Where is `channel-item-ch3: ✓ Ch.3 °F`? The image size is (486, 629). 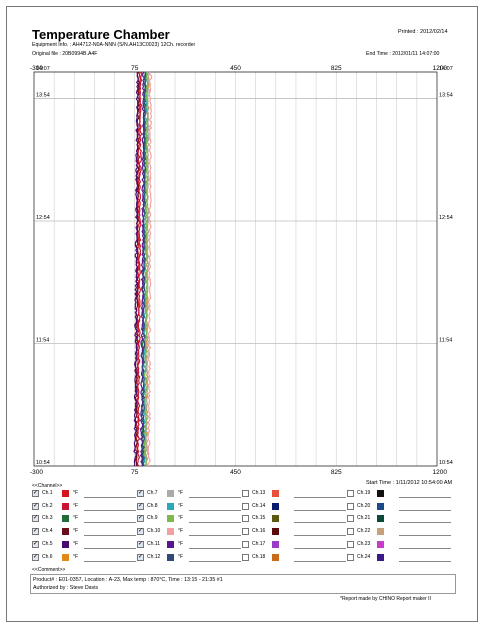 channel-item-ch3: ✓ Ch.3 °F is located at coordinates (84, 519).